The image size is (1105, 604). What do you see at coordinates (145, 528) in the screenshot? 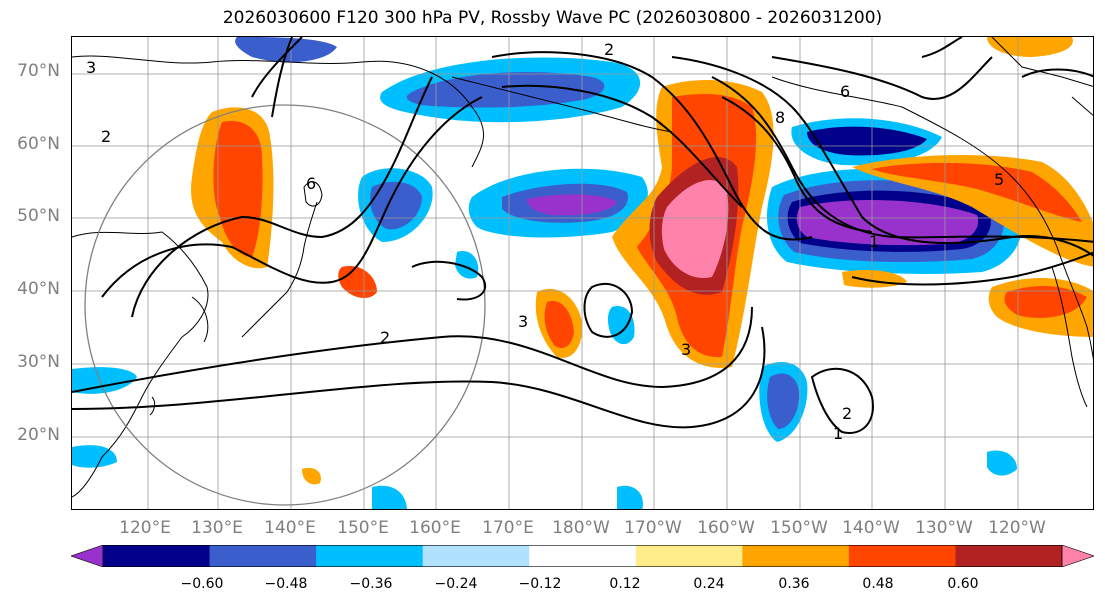
I see `lon-label: 120°E` at bounding box center [145, 528].